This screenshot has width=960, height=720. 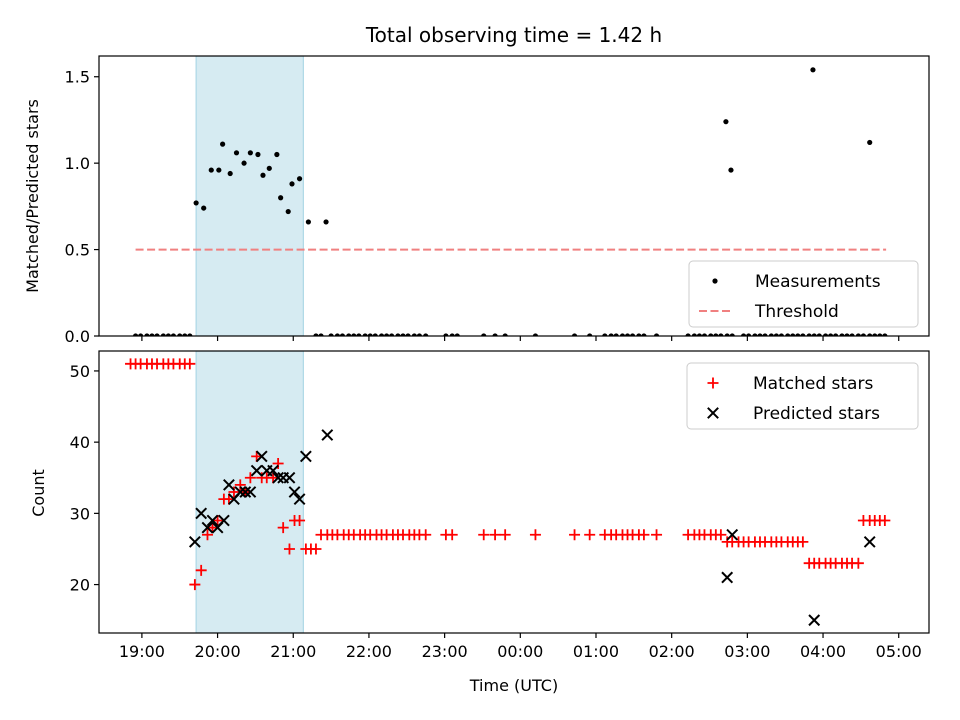 What do you see at coordinates (899, 651) in the screenshot?
I see `x-tick-label: 05:00` at bounding box center [899, 651].